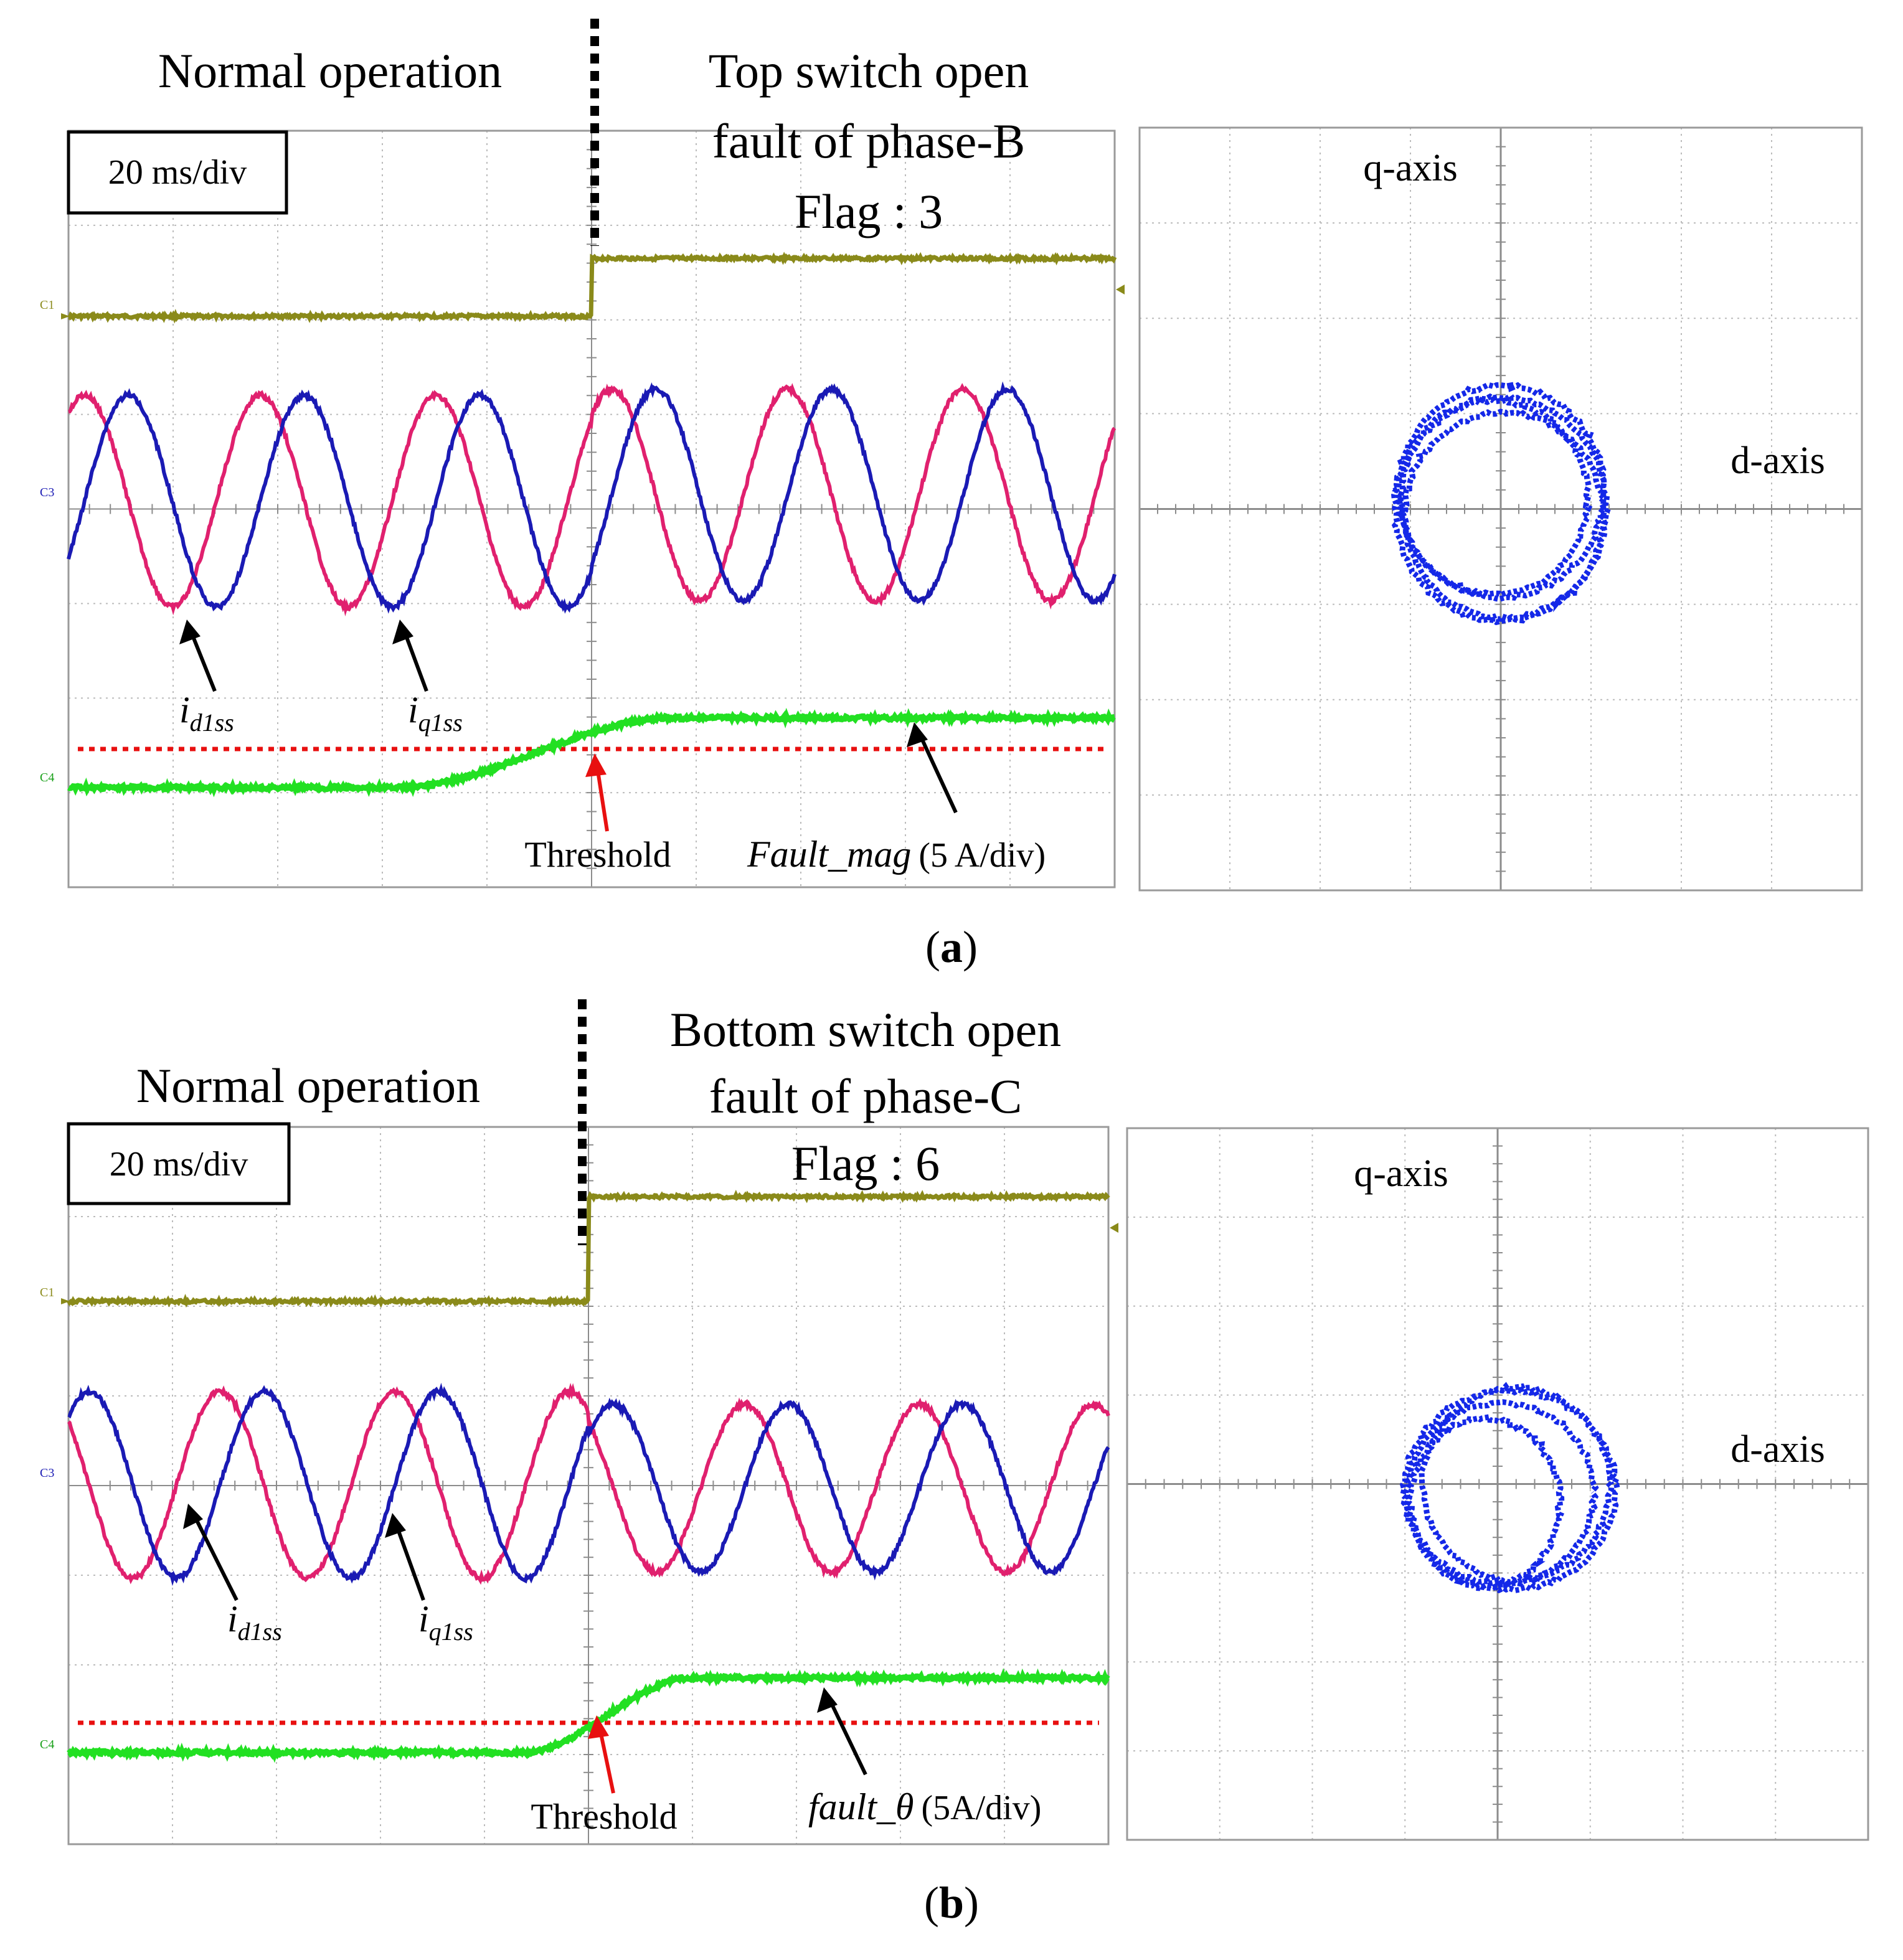  What do you see at coordinates (865, 1163) in the screenshot?
I see `fault-title-line-3: Flag : 6` at bounding box center [865, 1163].